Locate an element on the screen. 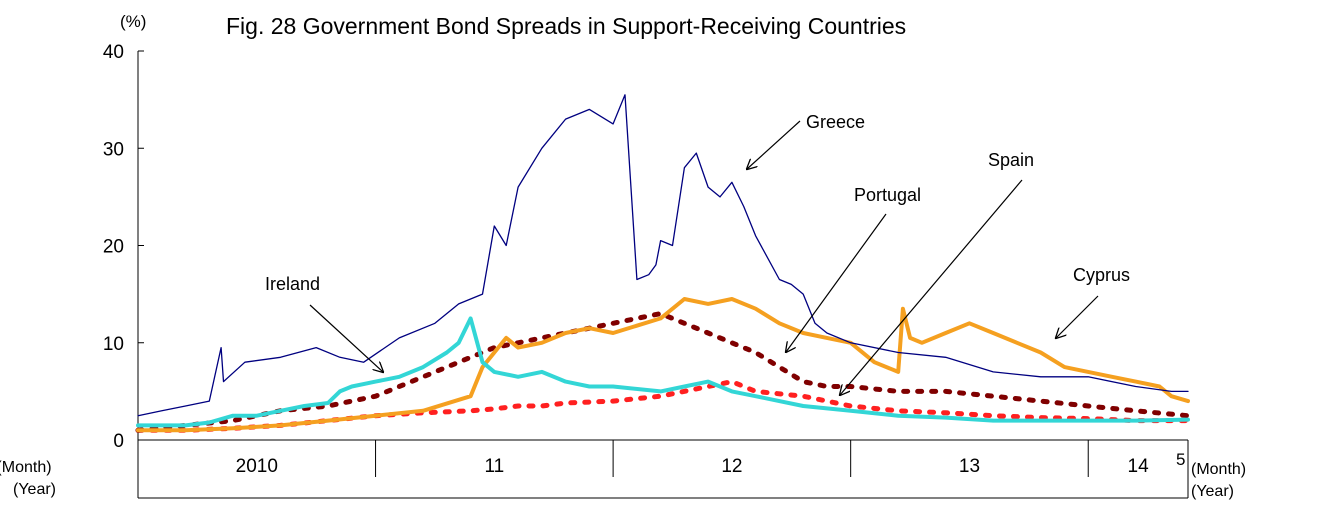  portugal-label: Portugal is located at coordinates (887, 195).